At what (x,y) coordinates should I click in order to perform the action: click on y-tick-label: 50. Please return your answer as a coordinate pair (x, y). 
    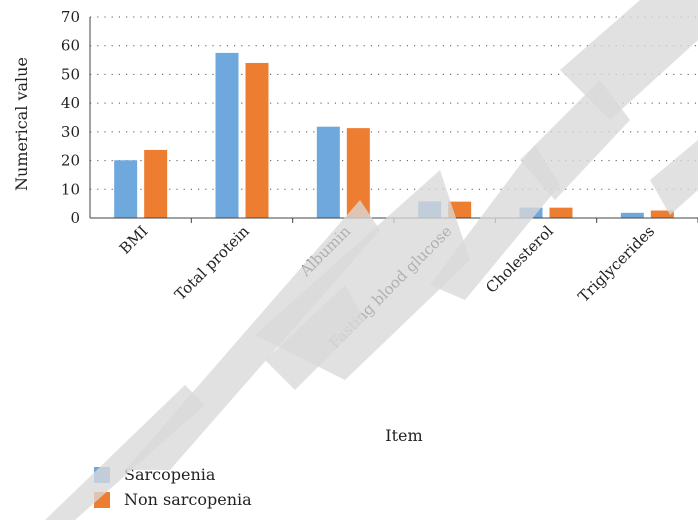
    Looking at the image, I should click on (70, 74).